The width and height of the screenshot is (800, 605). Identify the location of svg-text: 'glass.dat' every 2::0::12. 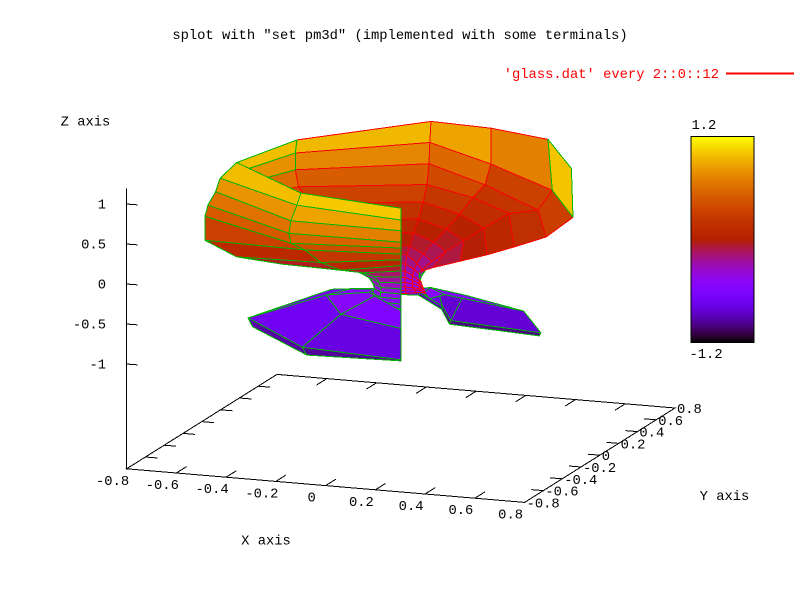
(611, 75).